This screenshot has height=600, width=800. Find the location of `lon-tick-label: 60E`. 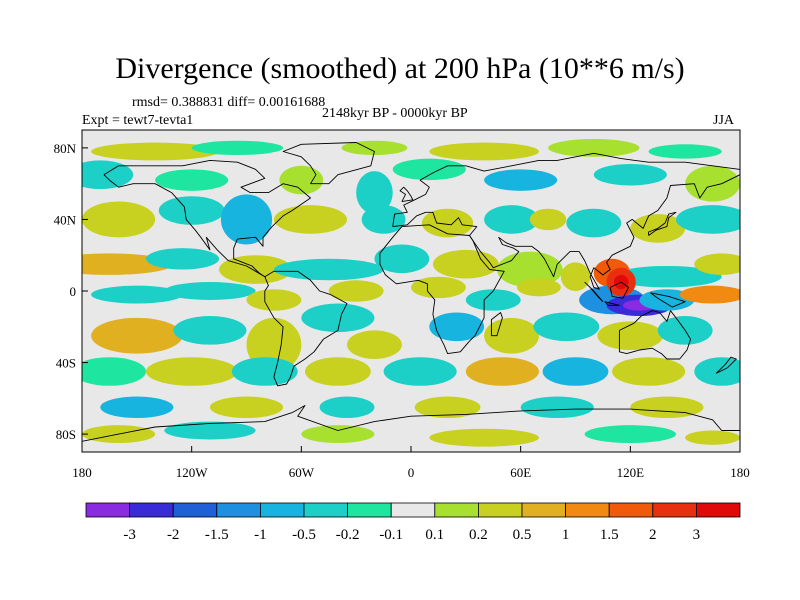

lon-tick-label: 60E is located at coordinates (520, 472).